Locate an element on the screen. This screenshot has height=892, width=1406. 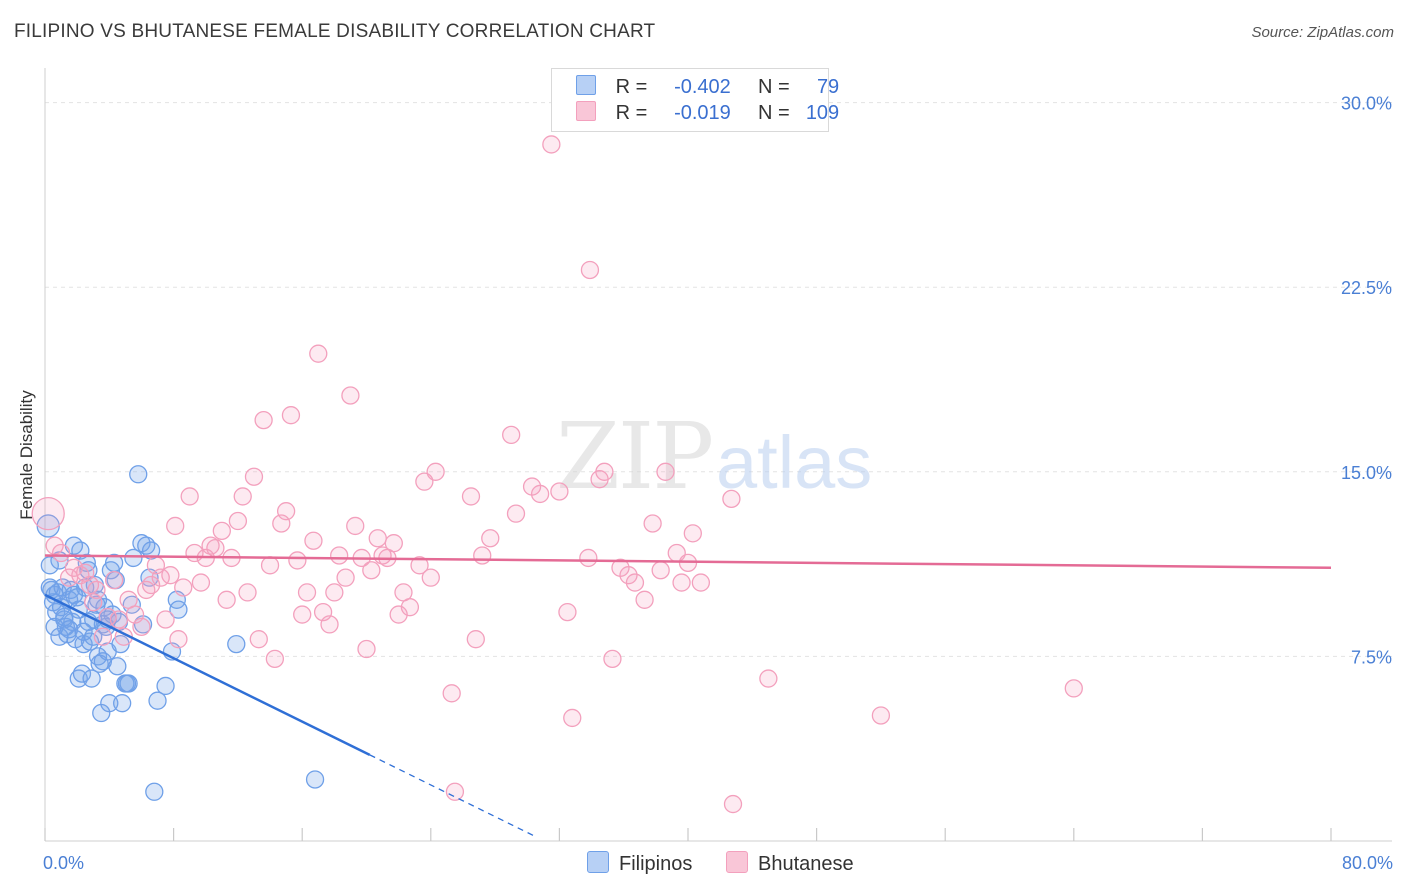
n-label: N = is located at coordinates (773, 87).